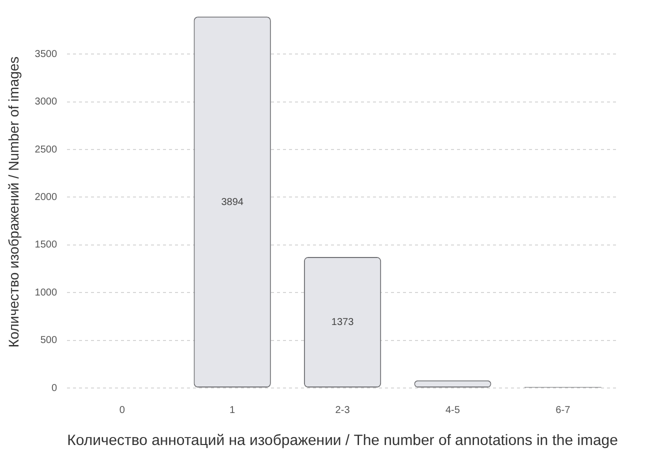 The height and width of the screenshot is (452, 658). What do you see at coordinates (46, 292) in the screenshot?
I see `y-tick-label: 1000` at bounding box center [46, 292].